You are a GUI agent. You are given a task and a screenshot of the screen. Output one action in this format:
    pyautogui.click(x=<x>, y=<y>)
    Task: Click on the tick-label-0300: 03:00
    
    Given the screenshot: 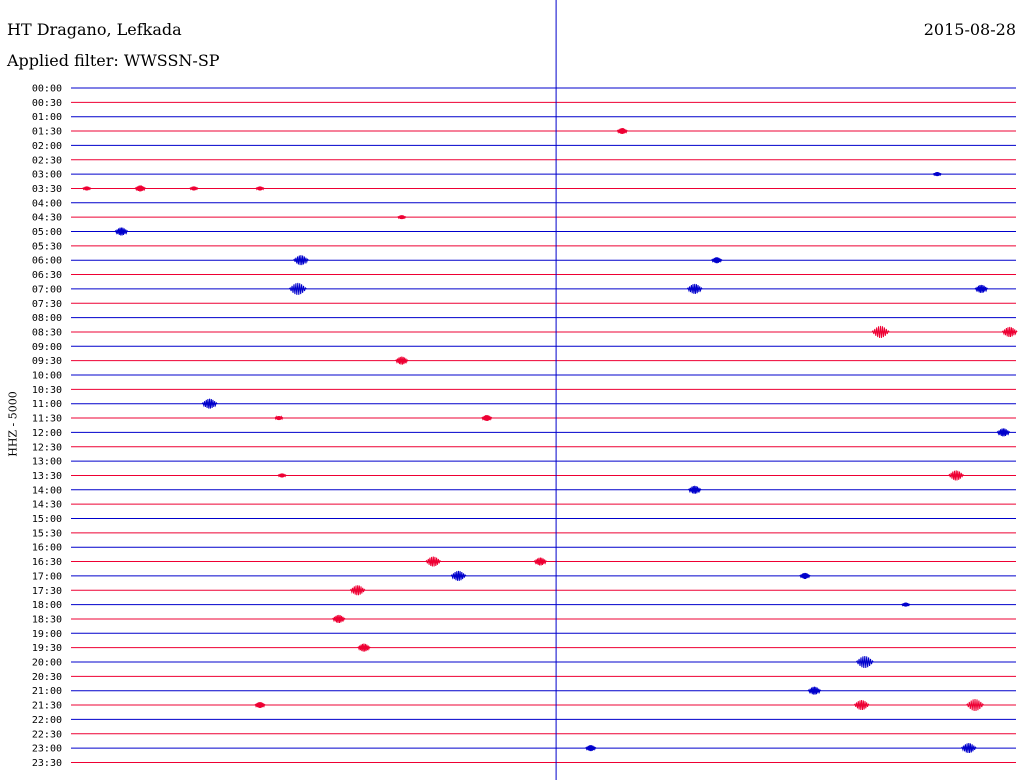 What is the action you would take?
    pyautogui.click(x=47, y=175)
    